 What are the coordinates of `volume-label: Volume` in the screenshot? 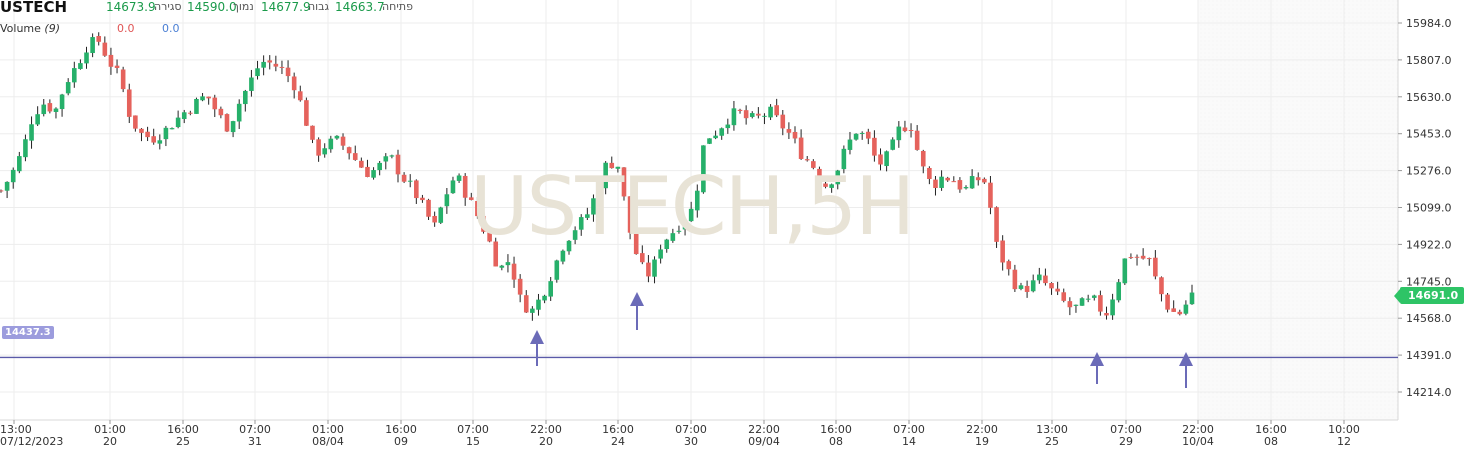 It's located at (20, 28).